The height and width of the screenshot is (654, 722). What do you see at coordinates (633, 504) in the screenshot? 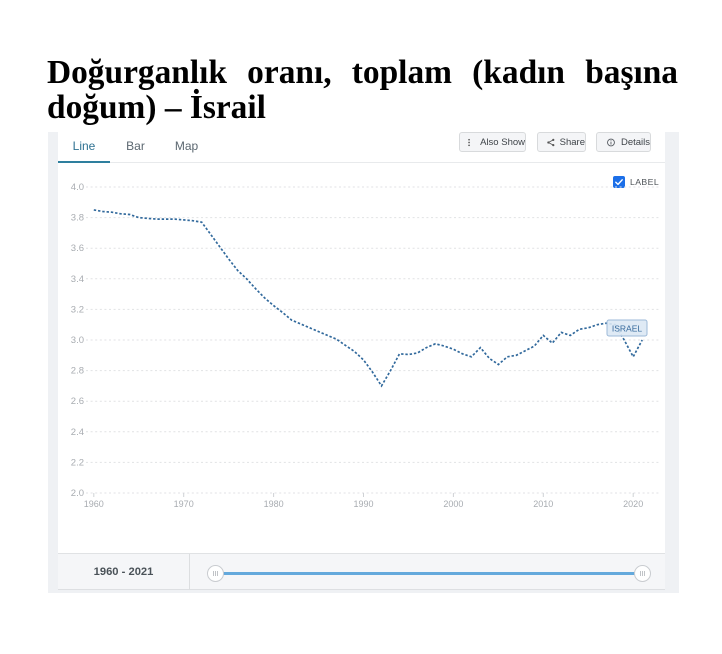
I see `svg-text: 2020` at bounding box center [633, 504].